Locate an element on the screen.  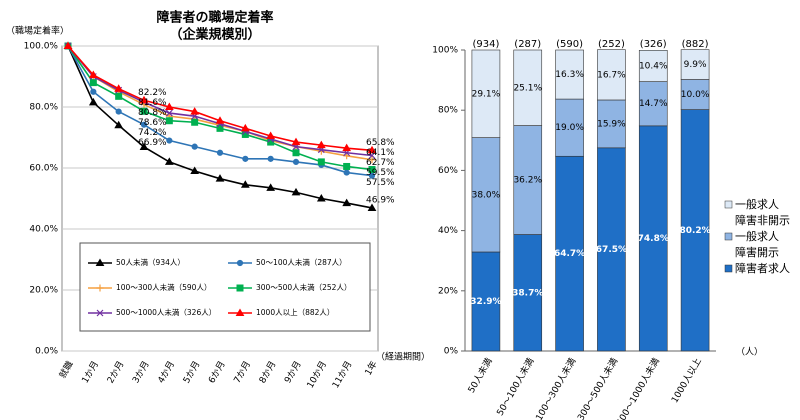
data-label: 74.2% is located at coordinates (152, 133).